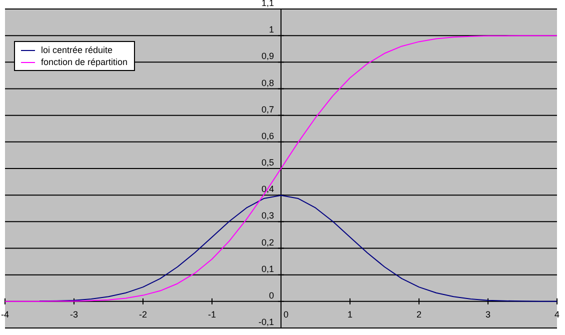  I want to click on y-tick-label: 1,1, so click(267, 4).